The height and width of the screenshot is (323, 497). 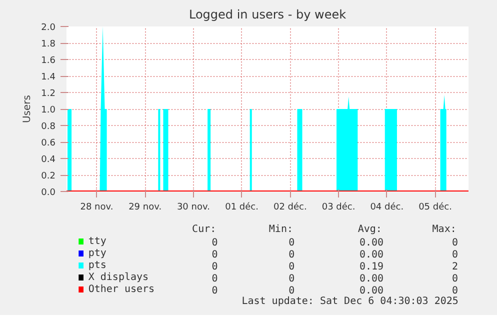 I want to click on text: 2, so click(x=455, y=267).